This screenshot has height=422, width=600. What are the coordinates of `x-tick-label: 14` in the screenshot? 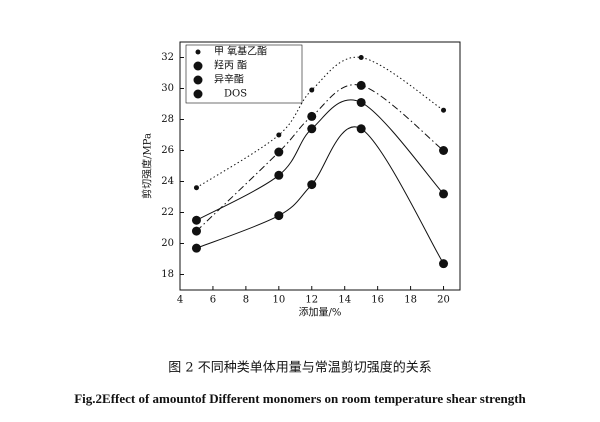 It's located at (344, 300).